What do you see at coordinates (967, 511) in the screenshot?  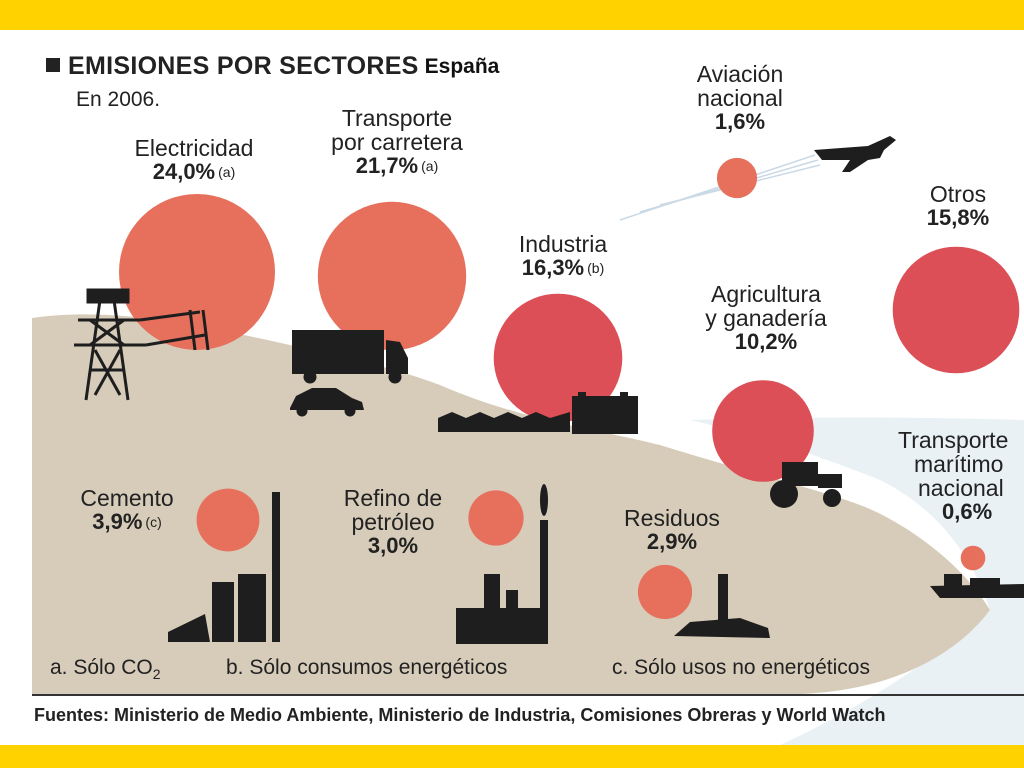 I see `sector-value: 0,6%` at bounding box center [967, 511].